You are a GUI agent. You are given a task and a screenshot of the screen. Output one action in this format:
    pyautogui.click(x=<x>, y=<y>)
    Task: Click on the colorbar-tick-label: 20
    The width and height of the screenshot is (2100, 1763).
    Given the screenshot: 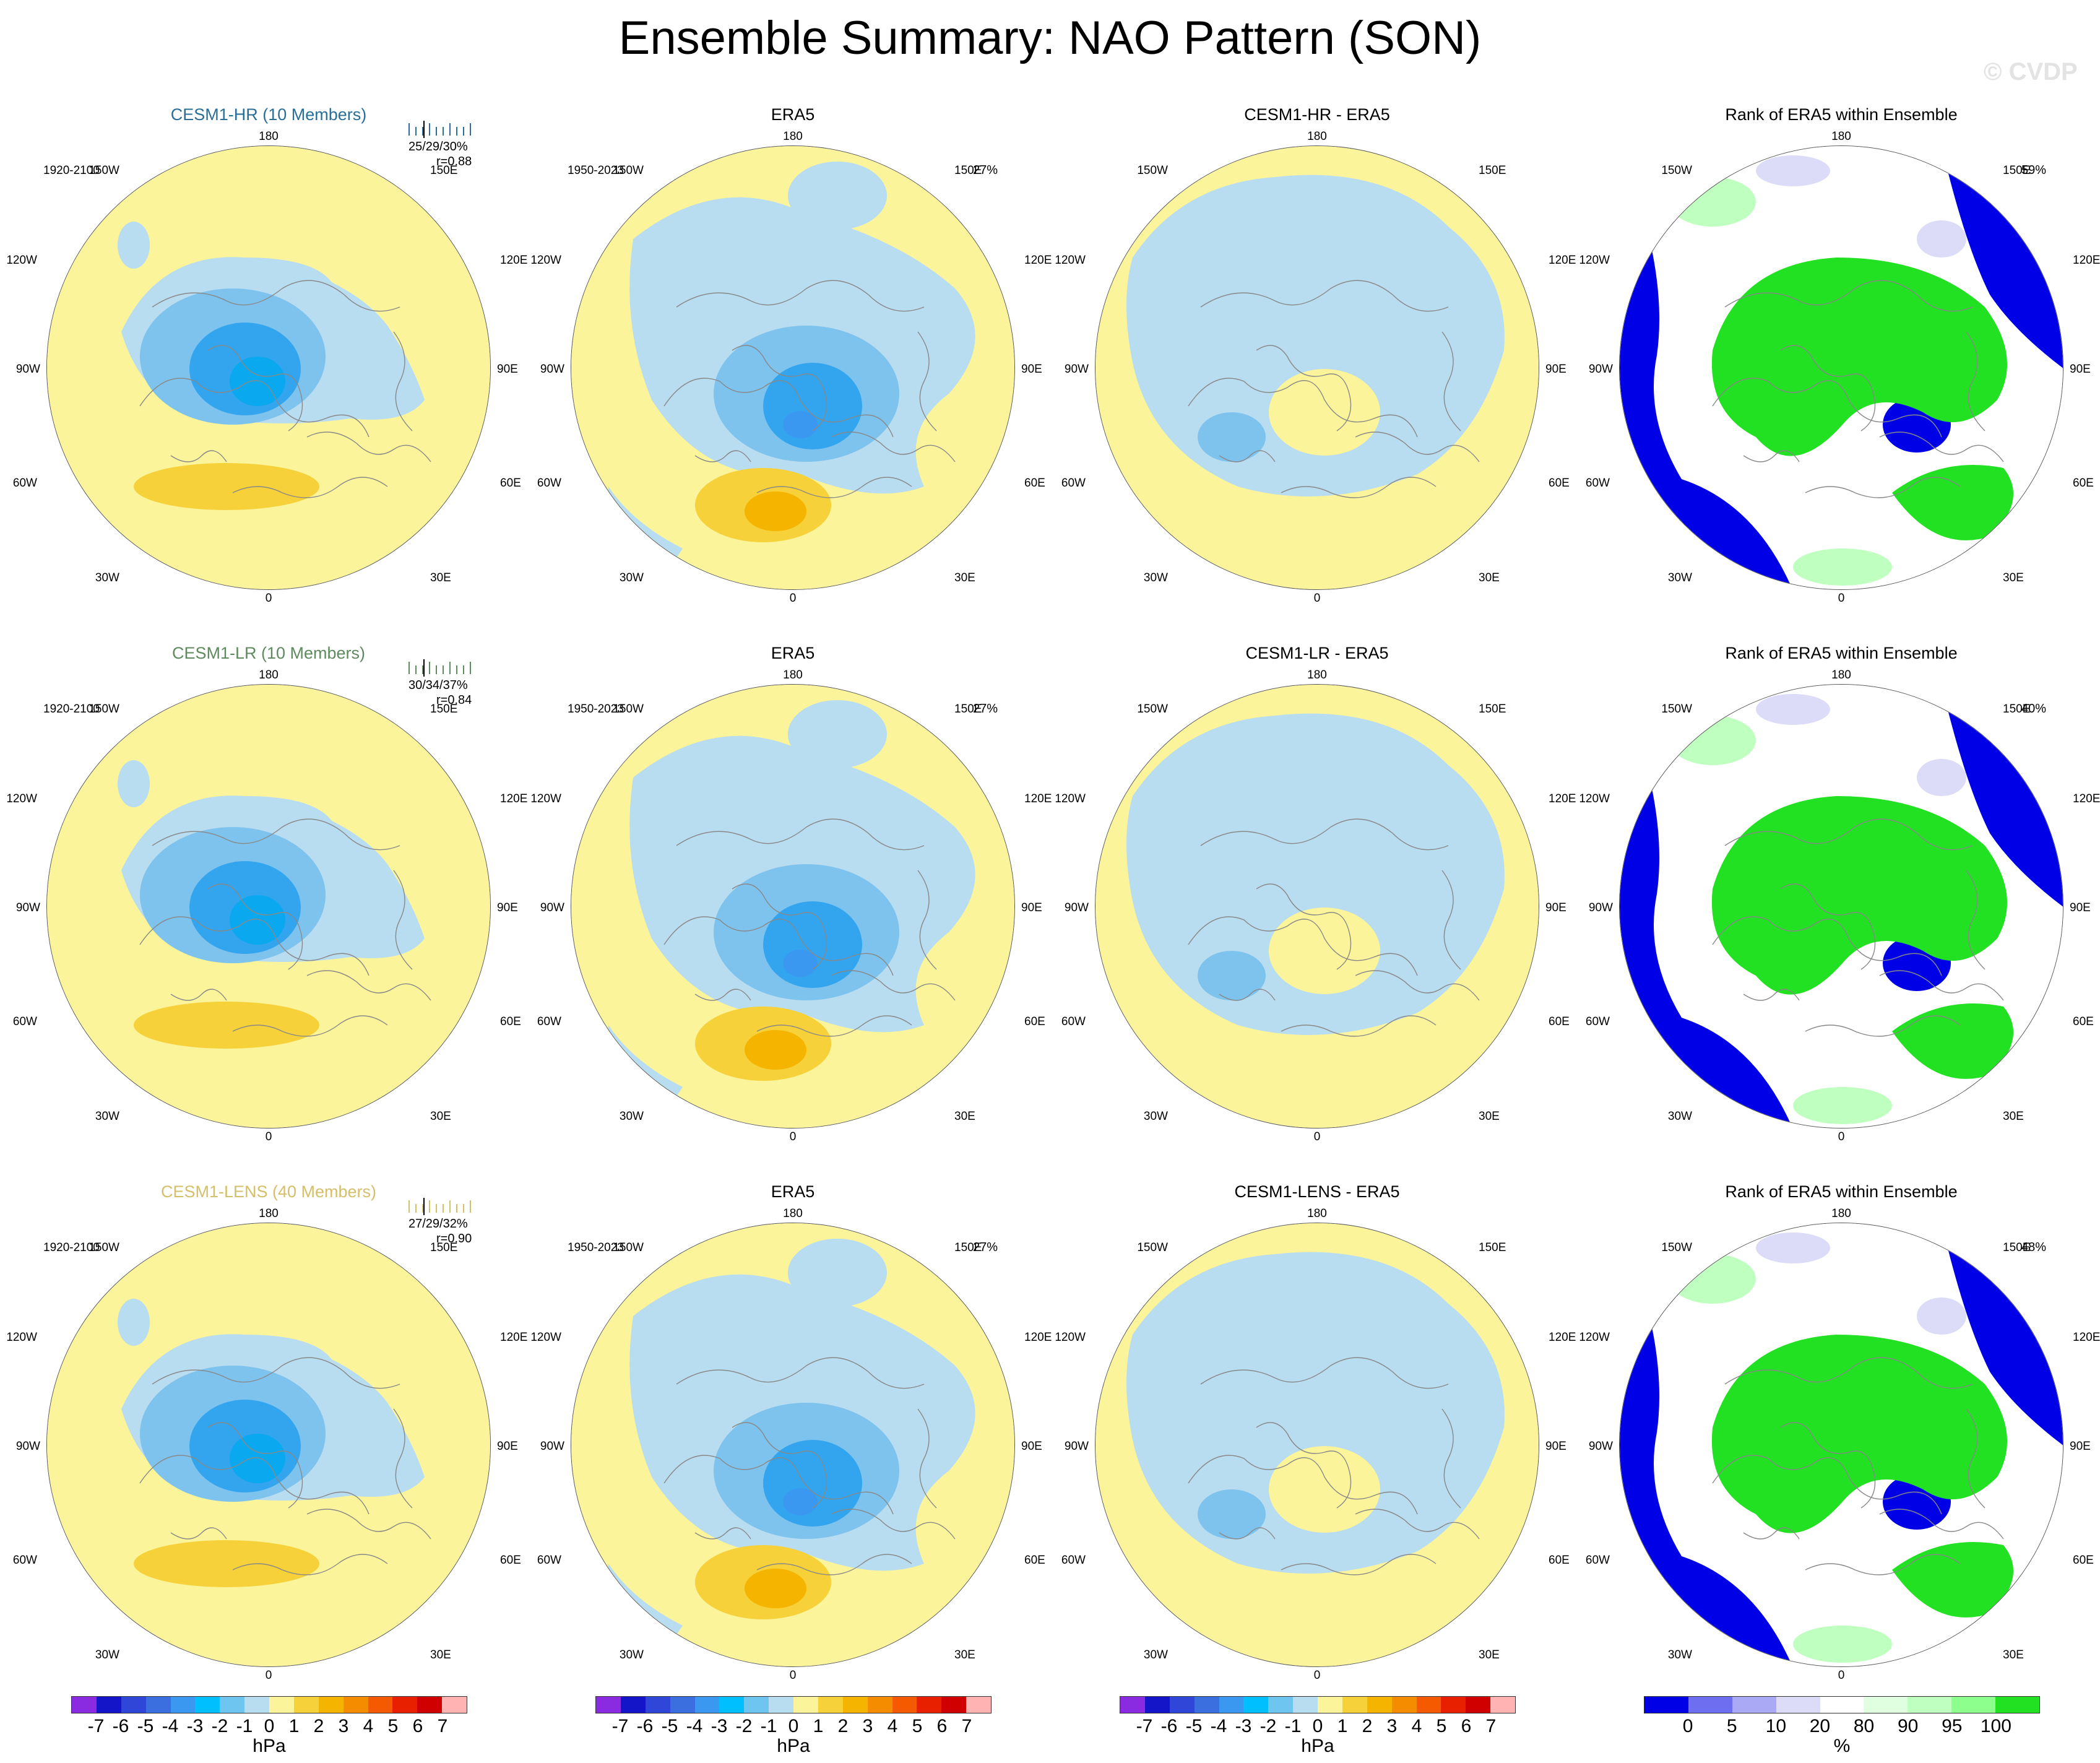 What is the action you would take?
    pyautogui.click(x=1820, y=1726)
    